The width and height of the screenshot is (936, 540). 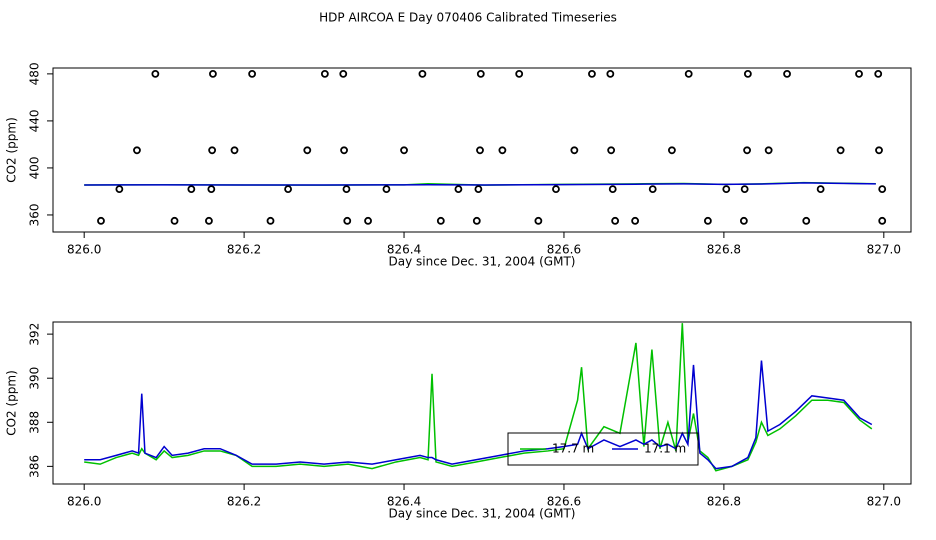 I want to click on y-tick-label: 440, so click(x=35, y=120).